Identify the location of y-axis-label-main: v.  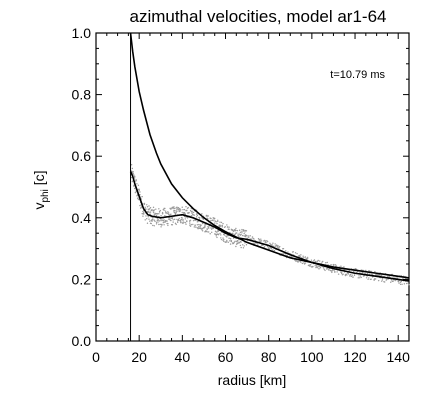
(39, 206).